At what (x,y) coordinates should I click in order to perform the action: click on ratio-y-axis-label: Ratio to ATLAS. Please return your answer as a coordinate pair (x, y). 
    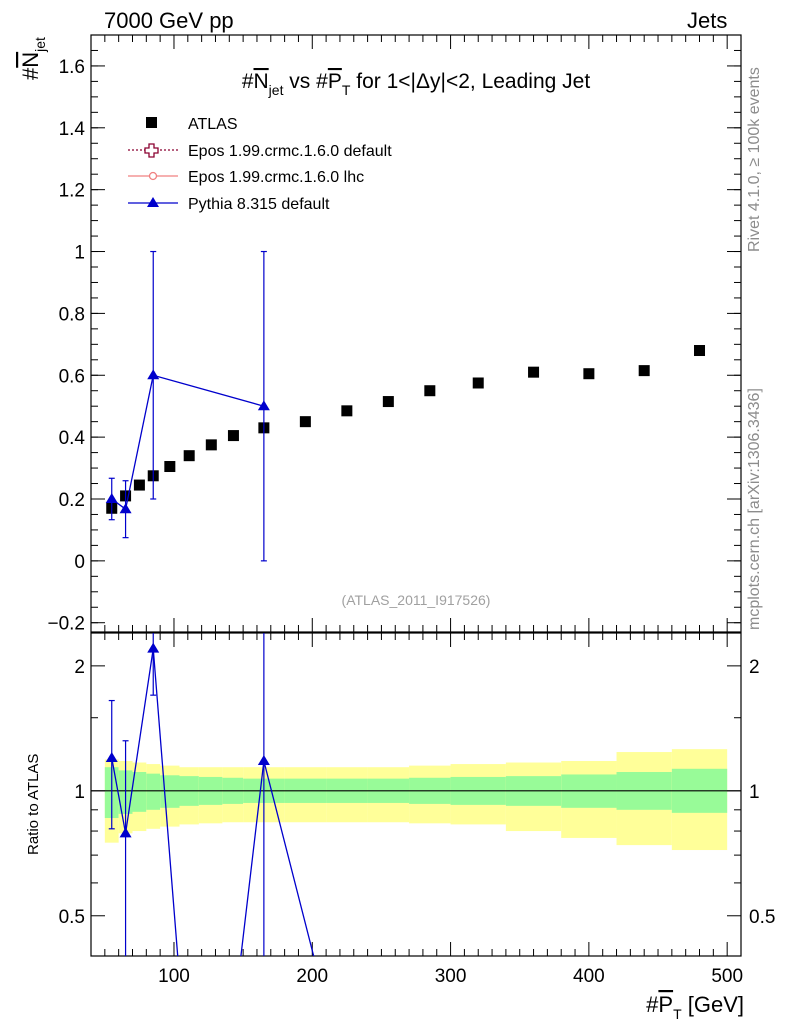
    Looking at the image, I should click on (33, 804).